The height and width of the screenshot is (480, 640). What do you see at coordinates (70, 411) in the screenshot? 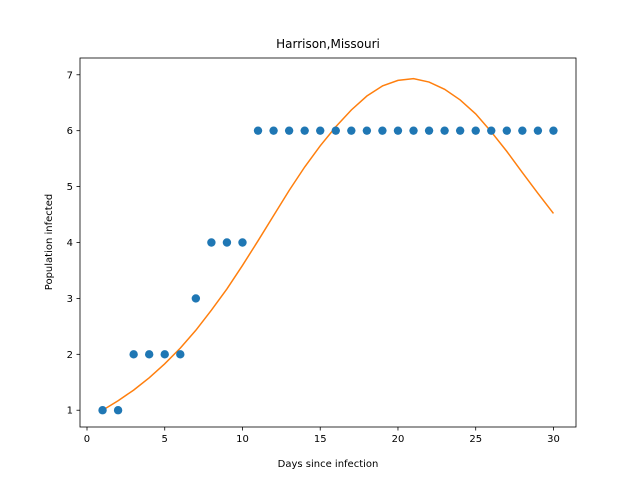
I see `y-tick-label: 1` at bounding box center [70, 411].